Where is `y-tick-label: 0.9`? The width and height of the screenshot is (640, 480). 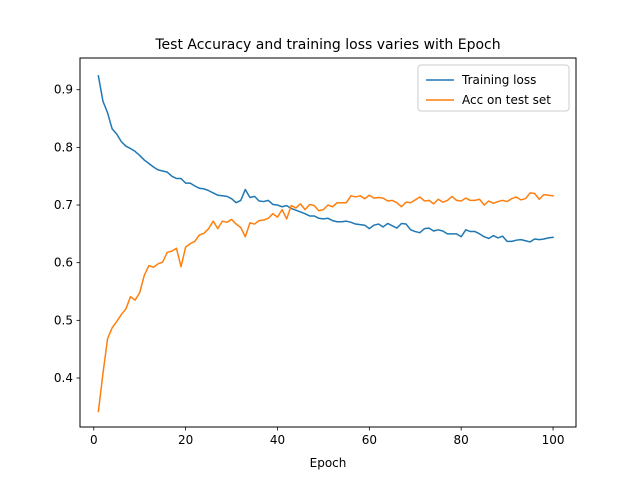
y-tick-label: 0.9 is located at coordinates (63, 90).